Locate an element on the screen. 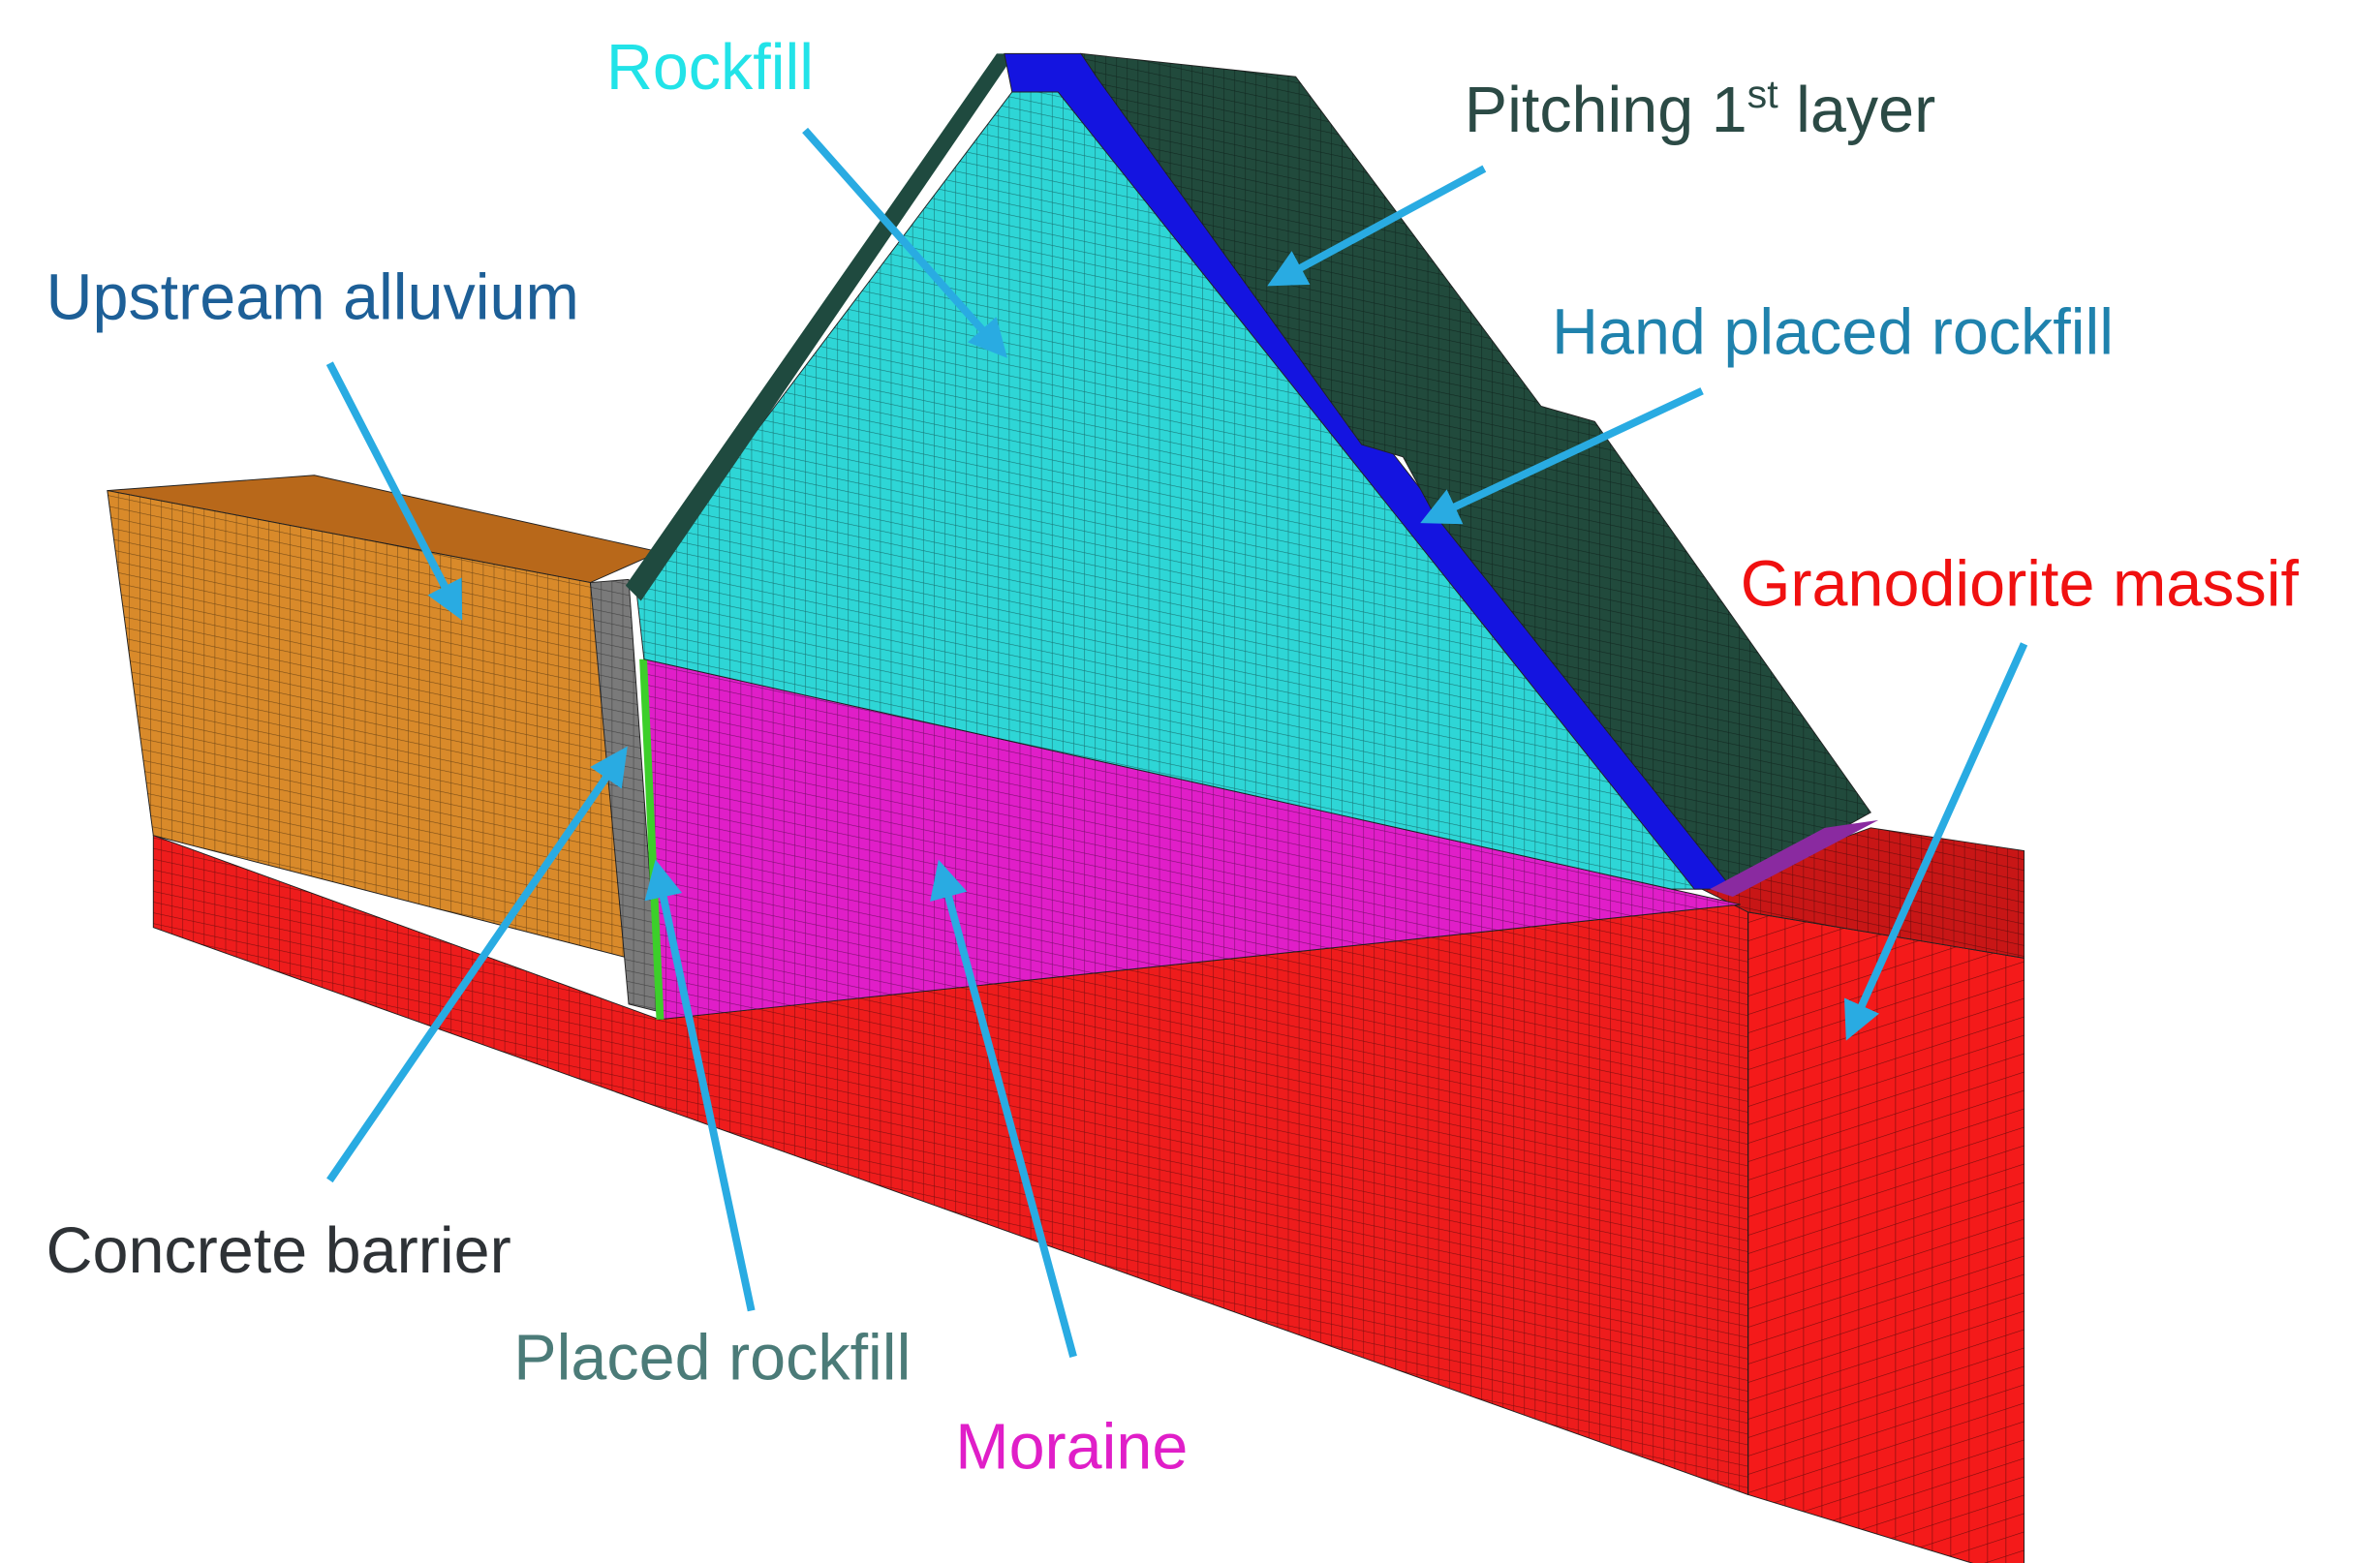 This screenshot has height=1563, width=2380. label: Pitching 1st layer is located at coordinates (1700, 109).